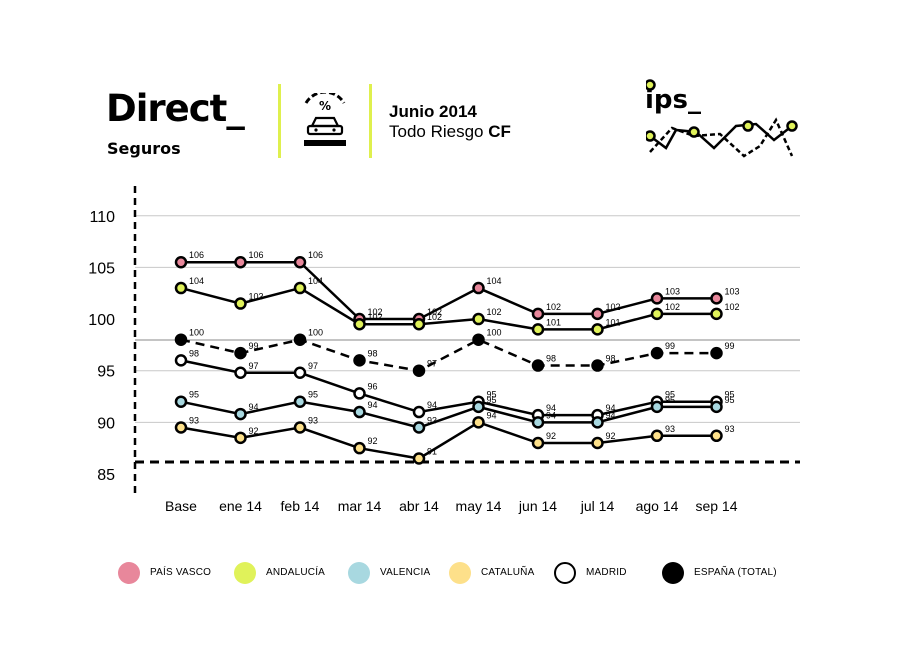 The image size is (900, 653). What do you see at coordinates (432, 452) in the screenshot?
I see `data-label: 91` at bounding box center [432, 452].